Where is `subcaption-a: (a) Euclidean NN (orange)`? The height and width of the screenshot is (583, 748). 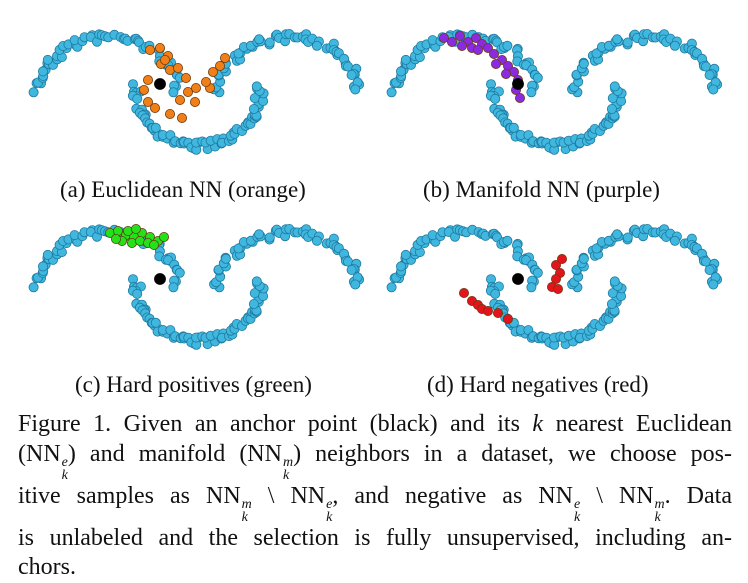 subcaption-a: (a) Euclidean NN (orange) is located at coordinates (183, 189).